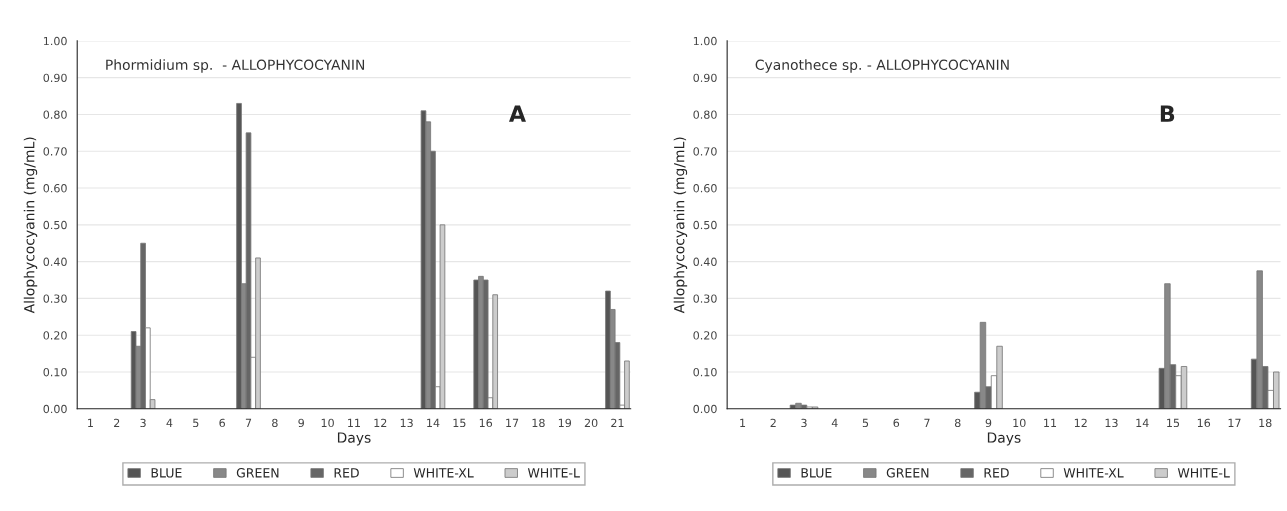 Image resolution: width=1287 pixels, height=511 pixels. What do you see at coordinates (565, 423) in the screenshot?
I see `x-tick-label: 19` at bounding box center [565, 423].